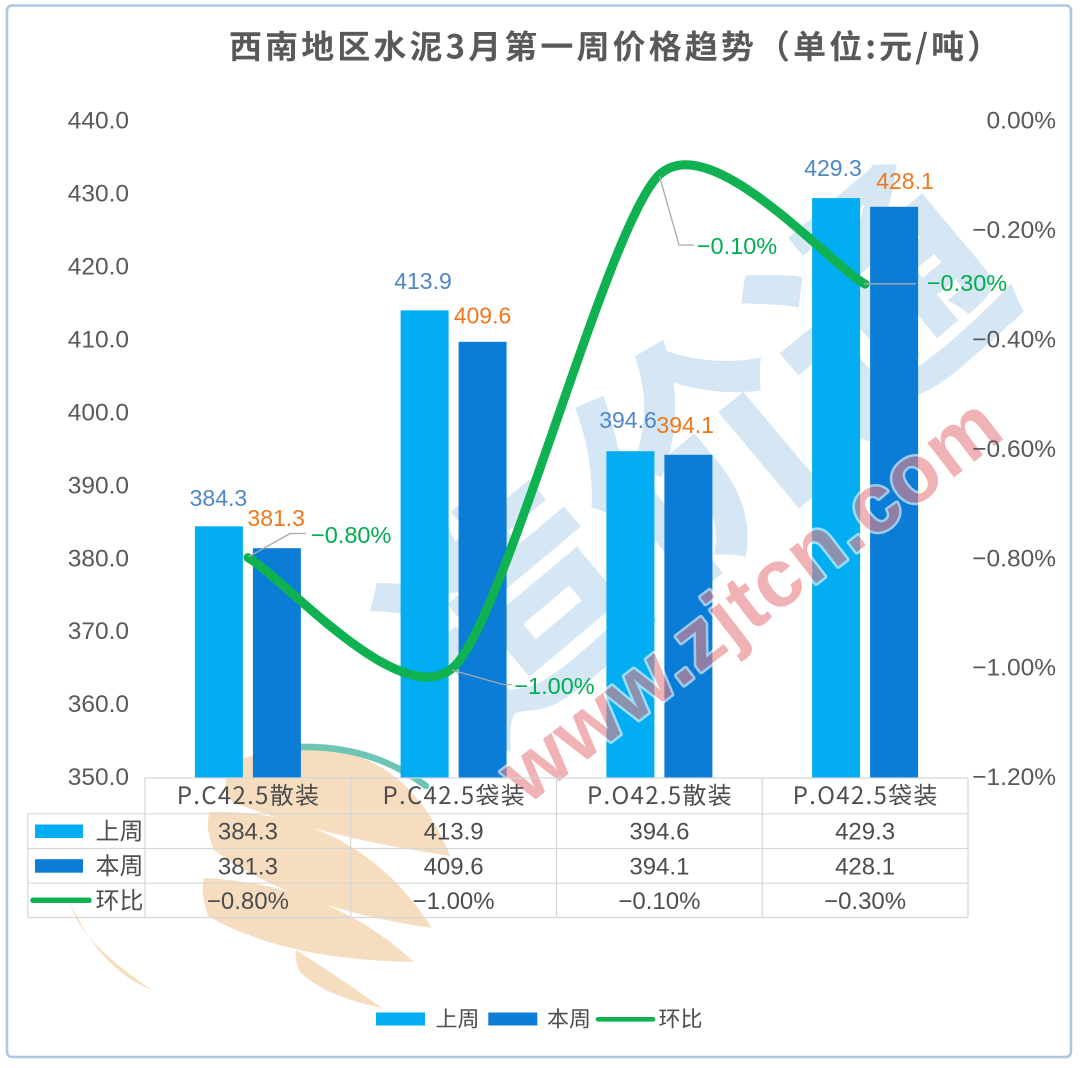  Describe the element at coordinates (98, 267) in the screenshot. I see `svg-text: 420.0` at that location.